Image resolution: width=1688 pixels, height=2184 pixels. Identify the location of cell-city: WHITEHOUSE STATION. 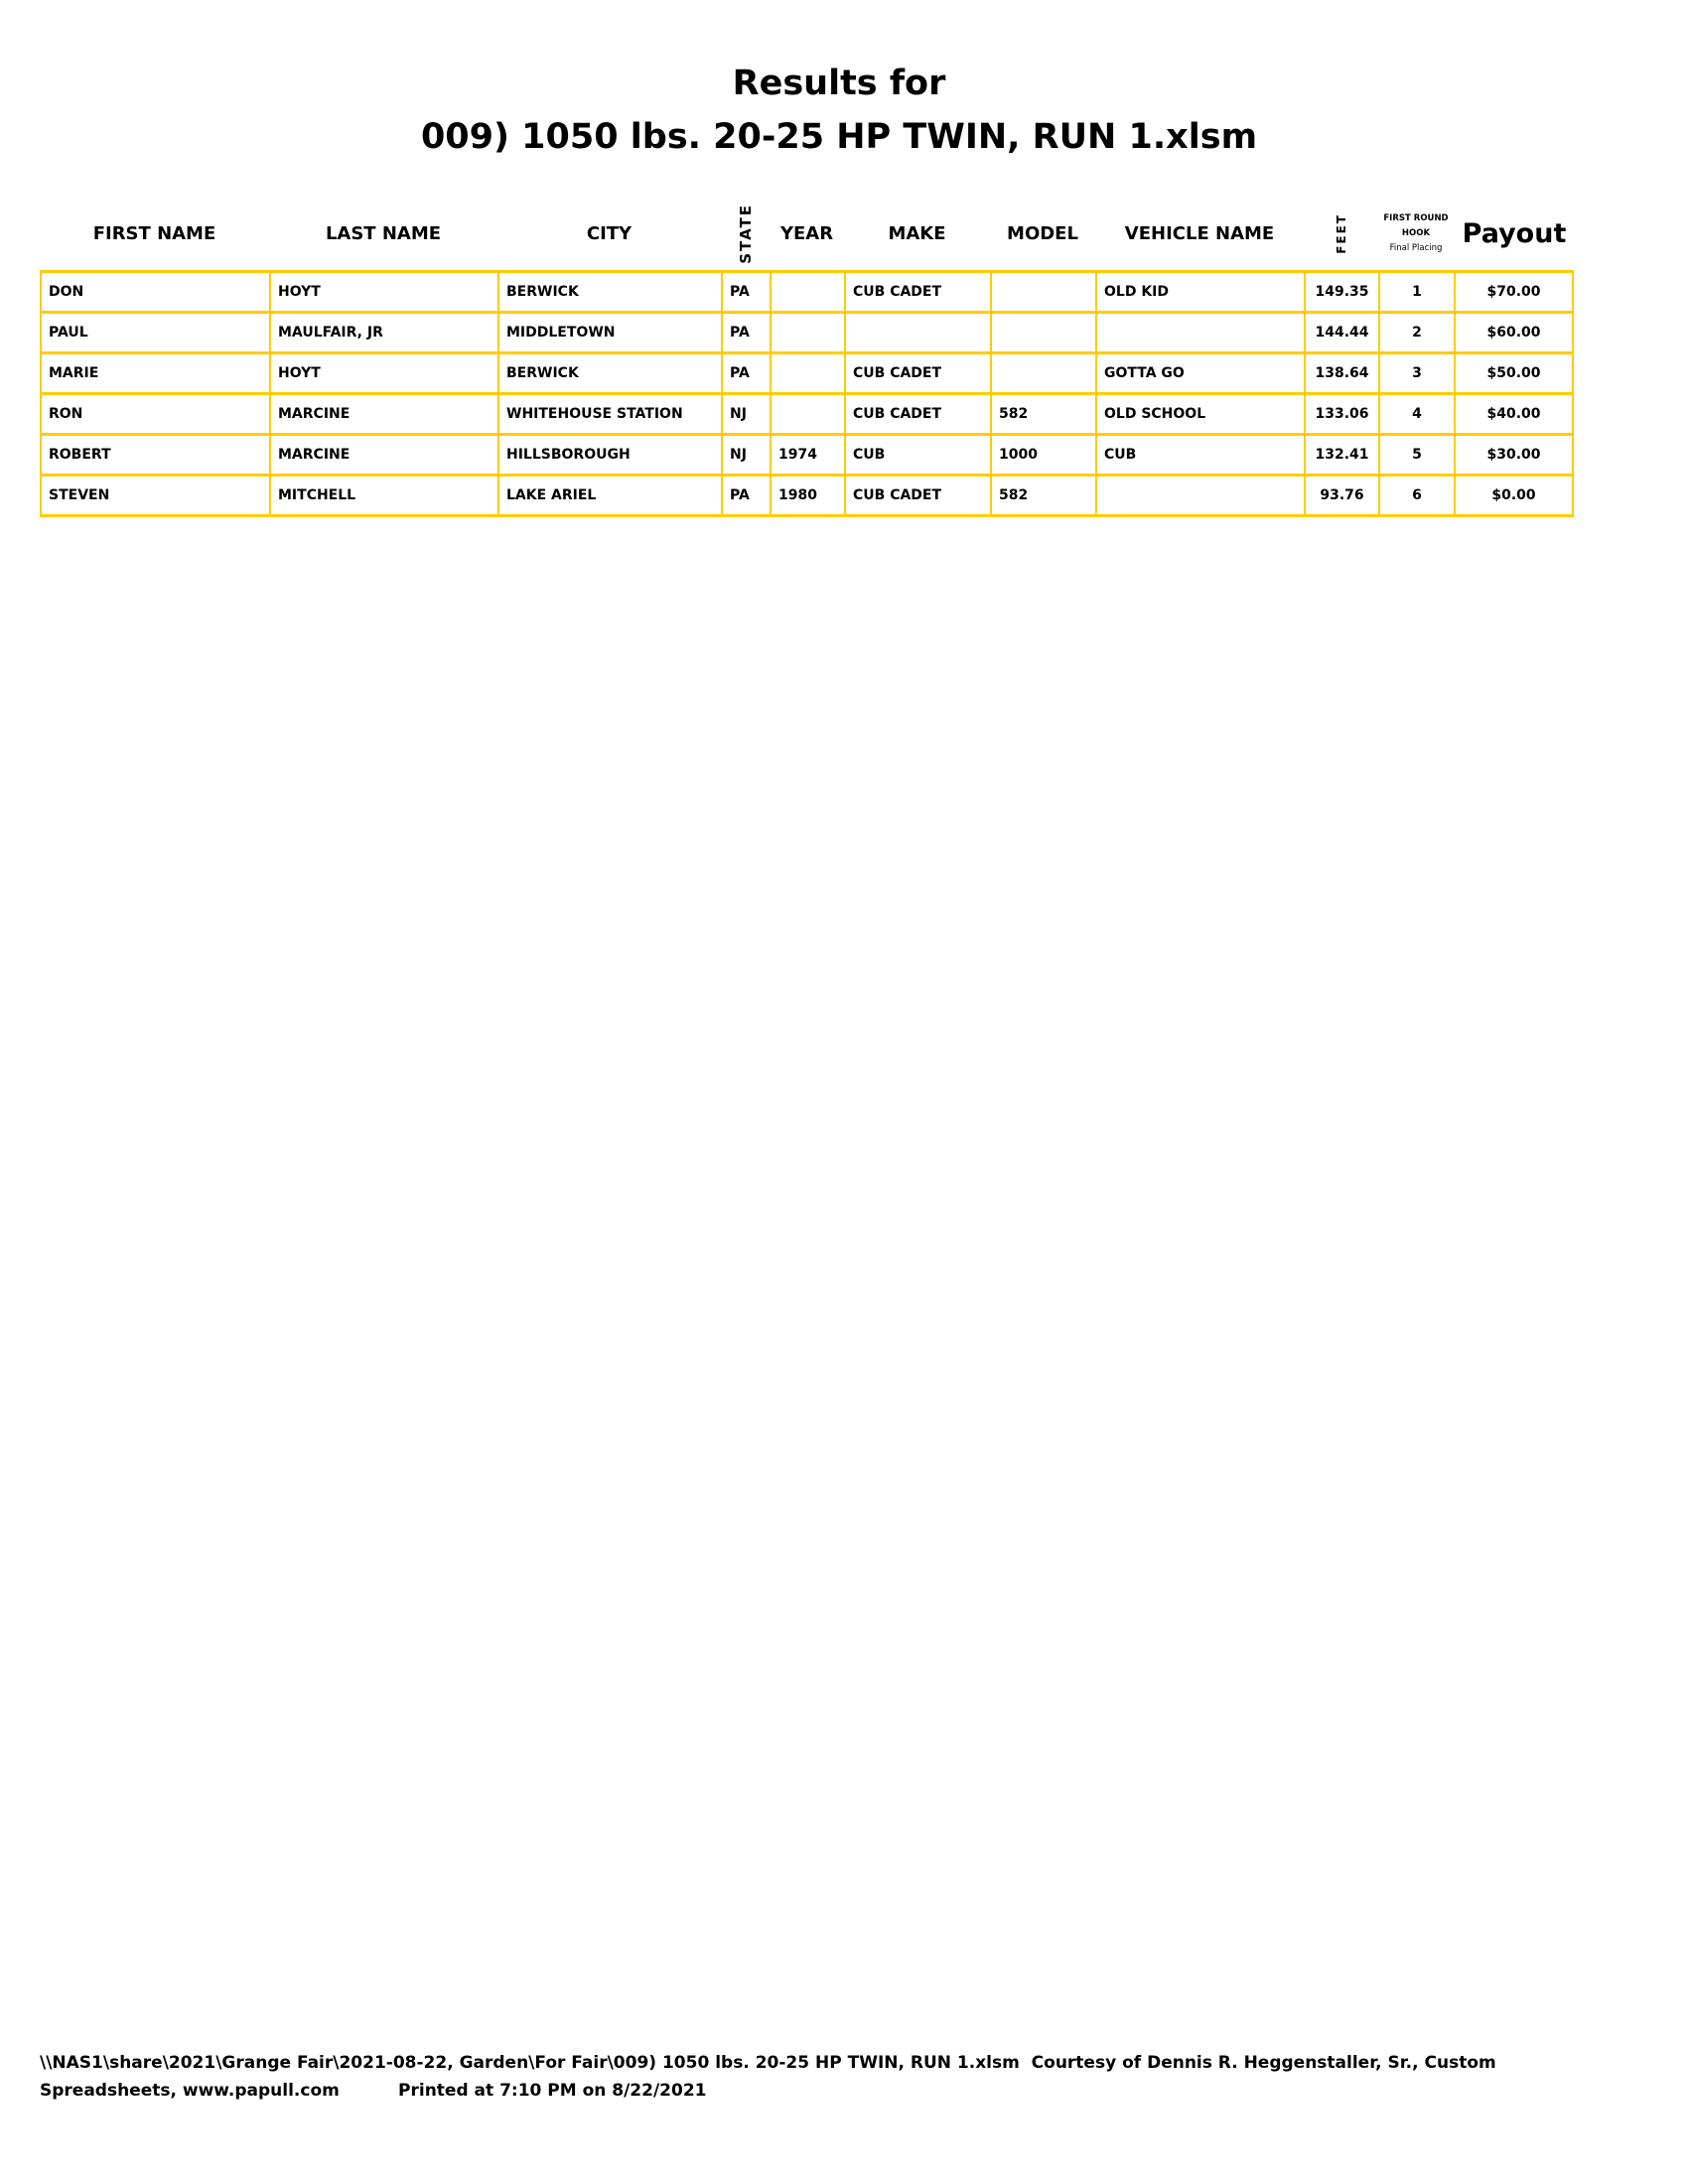
(610, 414).